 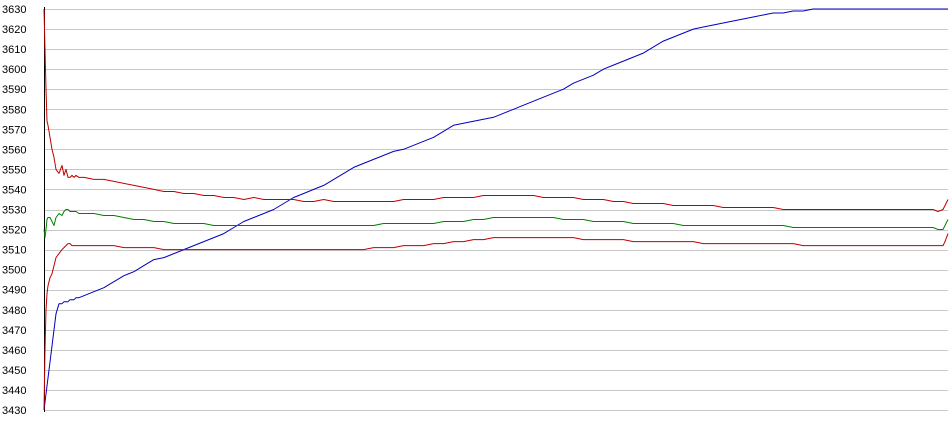 I want to click on y-tick-label: 3540, so click(x=14, y=190).